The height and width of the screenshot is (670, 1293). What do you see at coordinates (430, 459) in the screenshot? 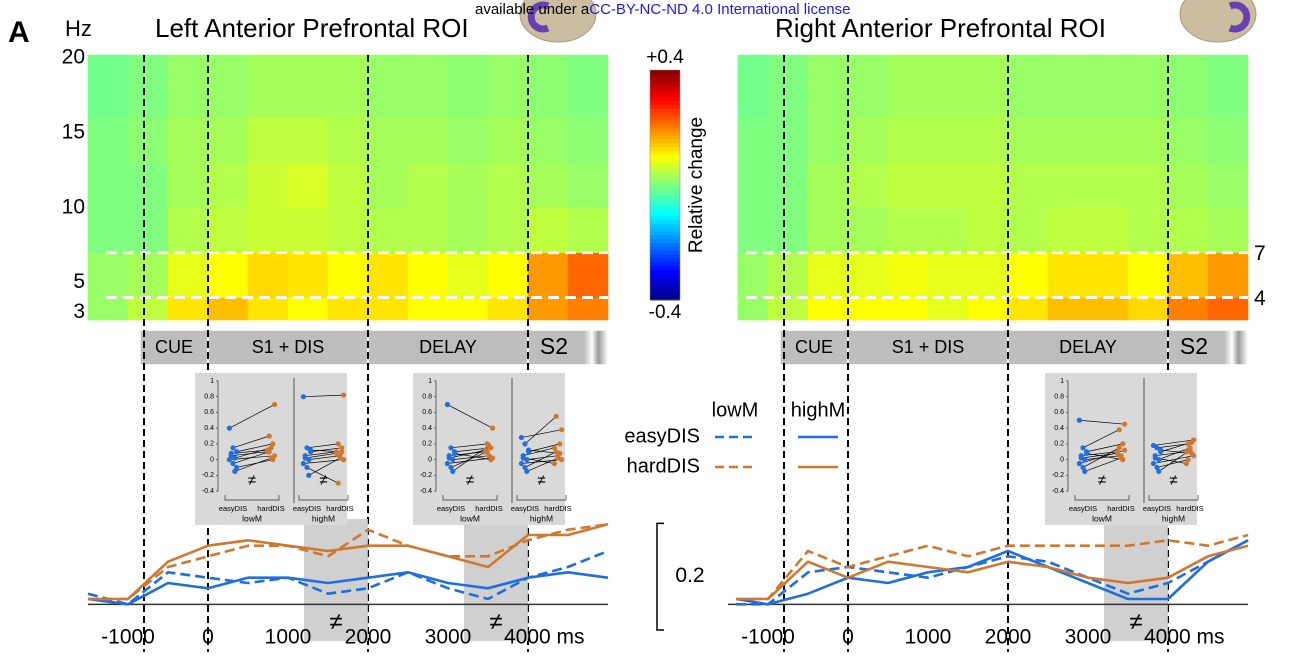
I see `inset-tick-label: 0` at bounding box center [430, 459].